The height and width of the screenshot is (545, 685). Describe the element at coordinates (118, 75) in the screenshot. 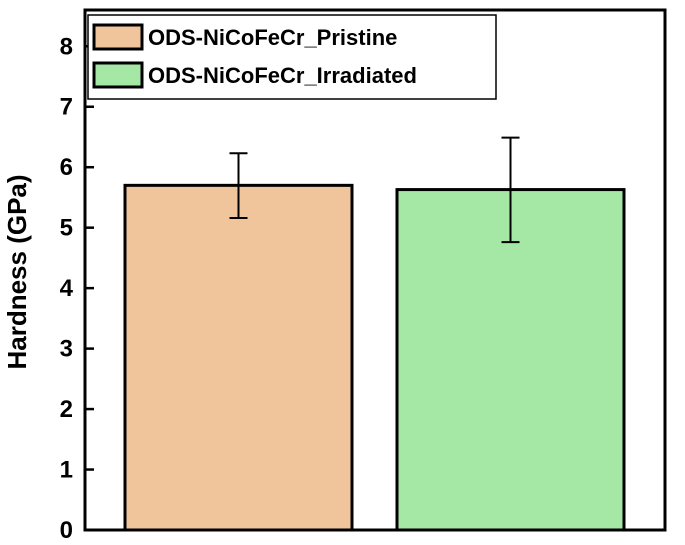

I see `legend-swatch-irradiated` at that location.